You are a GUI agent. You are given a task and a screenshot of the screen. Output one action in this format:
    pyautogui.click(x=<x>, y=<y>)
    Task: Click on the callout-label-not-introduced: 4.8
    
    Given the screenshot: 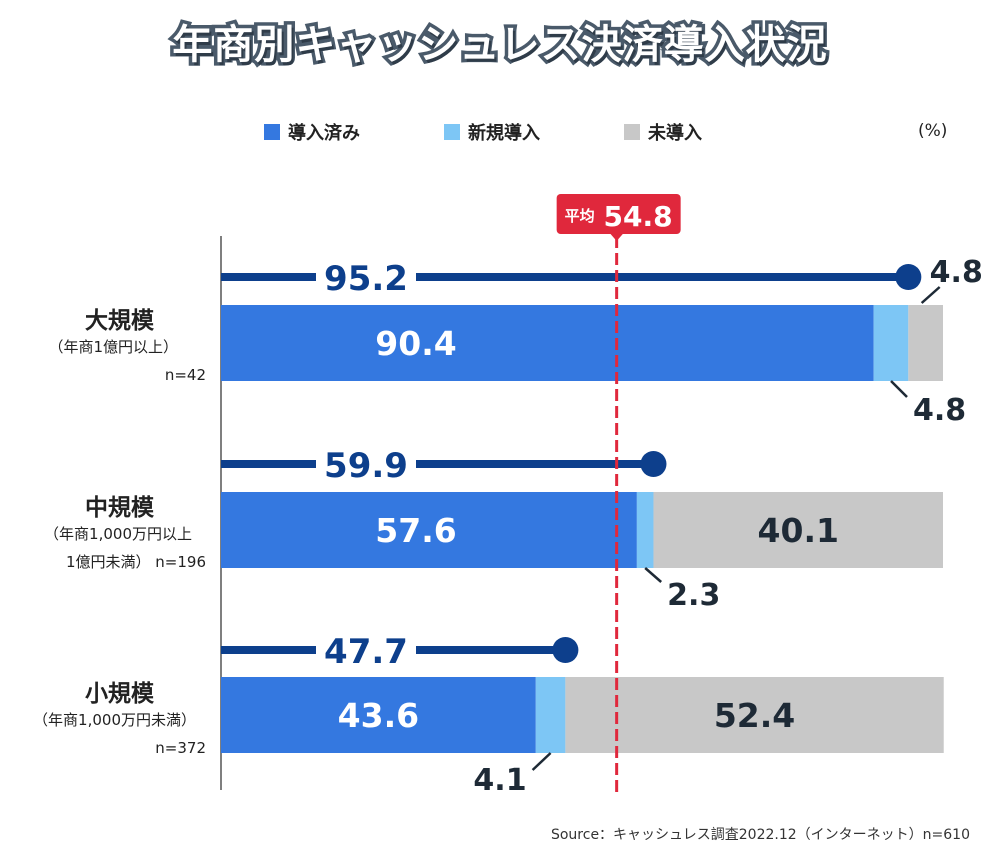 What is the action you would take?
    pyautogui.click(x=956, y=272)
    